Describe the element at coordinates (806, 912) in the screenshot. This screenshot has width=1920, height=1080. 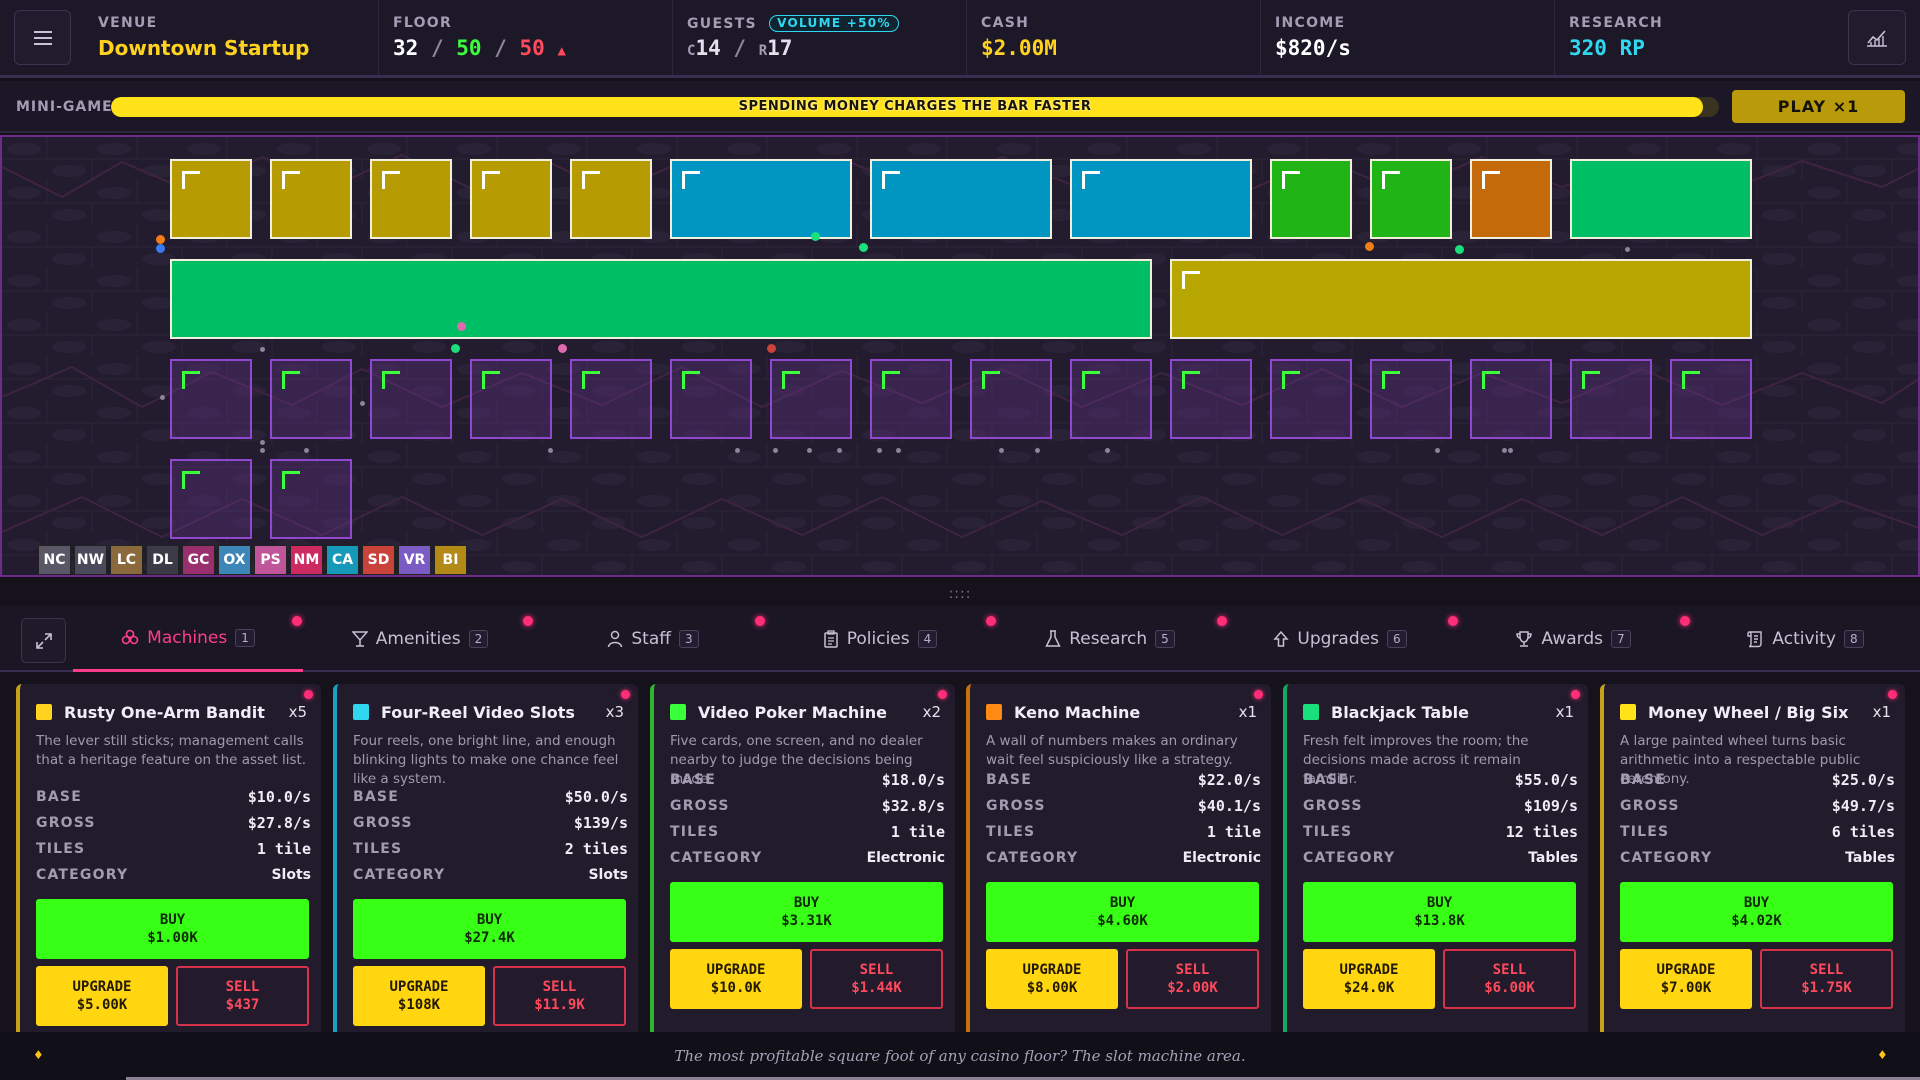
I see `buy-button: BUY $3.31K` at that location.